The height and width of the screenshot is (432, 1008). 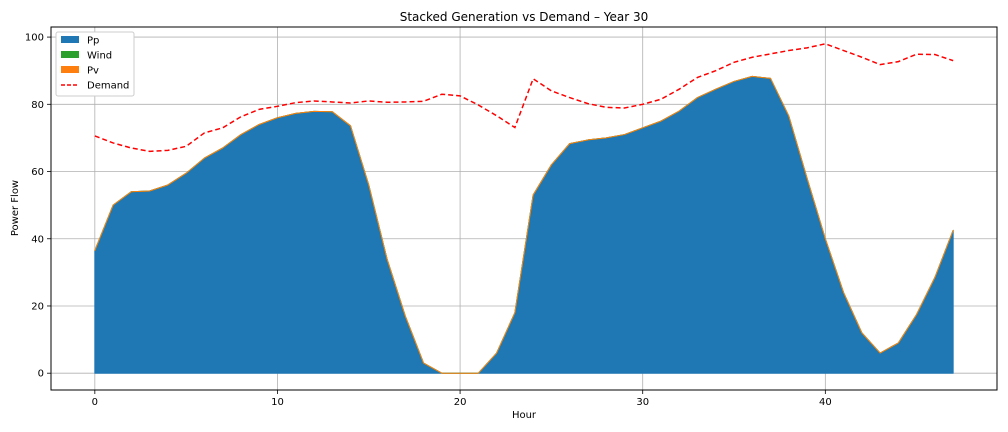 I want to click on x-axis-label: Hour, so click(x=524, y=415).